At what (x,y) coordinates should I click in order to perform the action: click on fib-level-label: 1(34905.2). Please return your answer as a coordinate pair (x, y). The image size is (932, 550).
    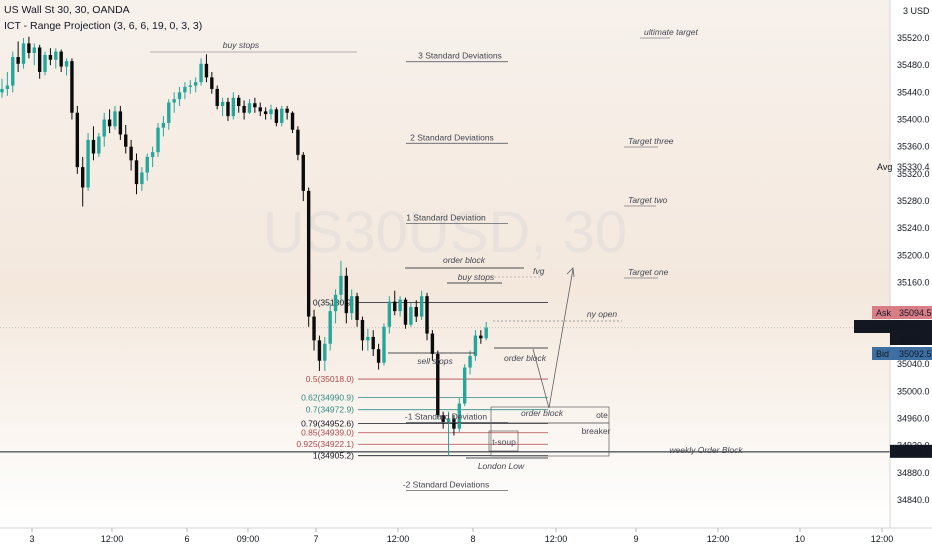
    Looking at the image, I should click on (333, 456).